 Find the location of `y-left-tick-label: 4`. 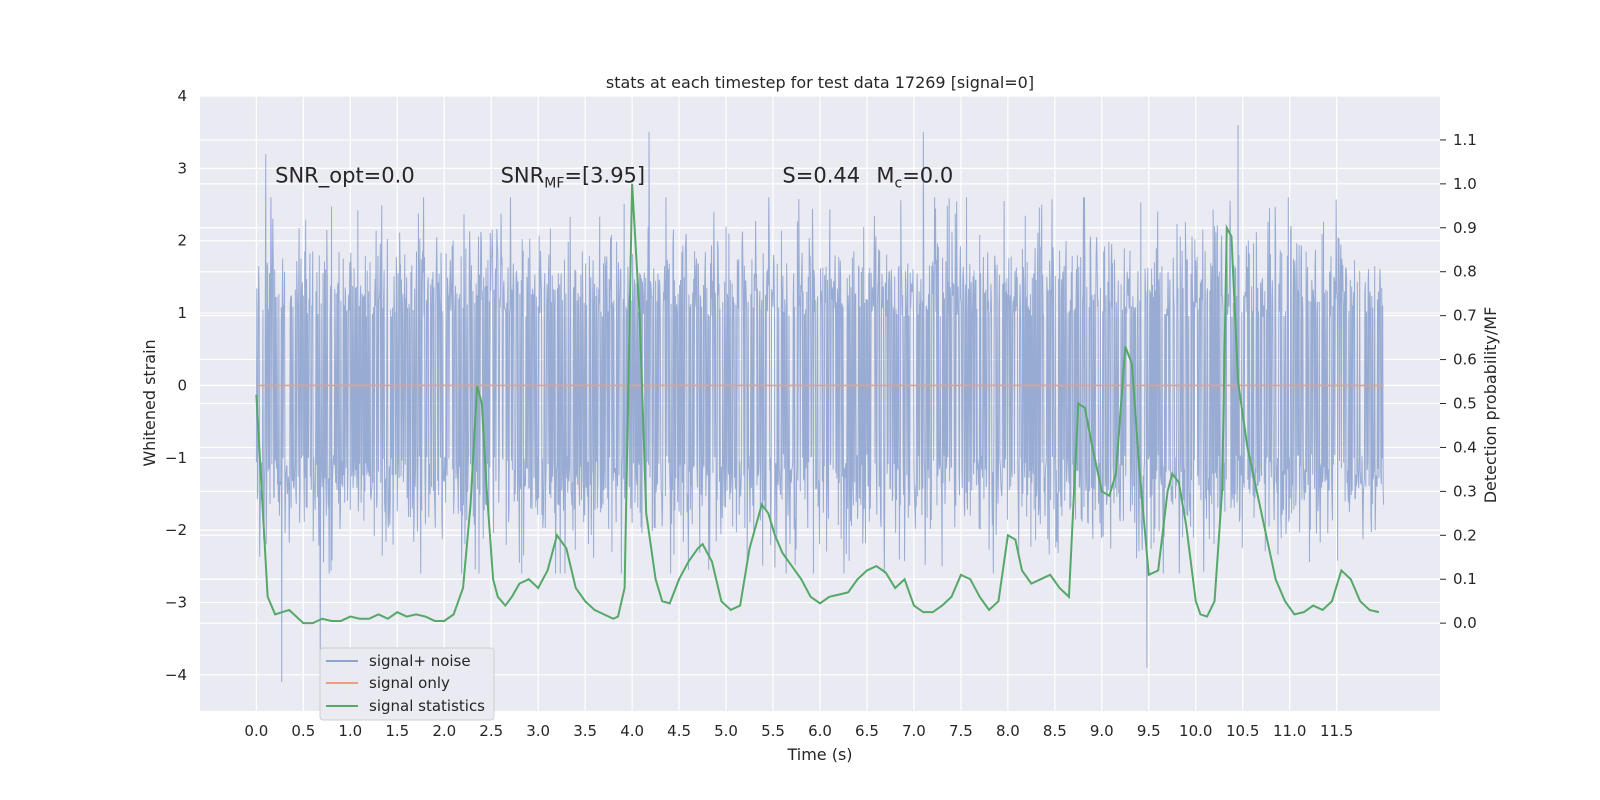

y-left-tick-label: 4 is located at coordinates (182, 96).